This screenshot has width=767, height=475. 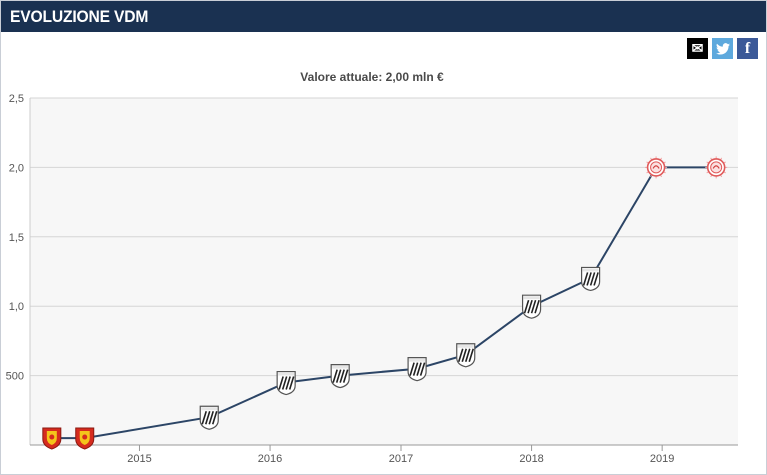 I want to click on facebook-f-icon: f, so click(x=747, y=48).